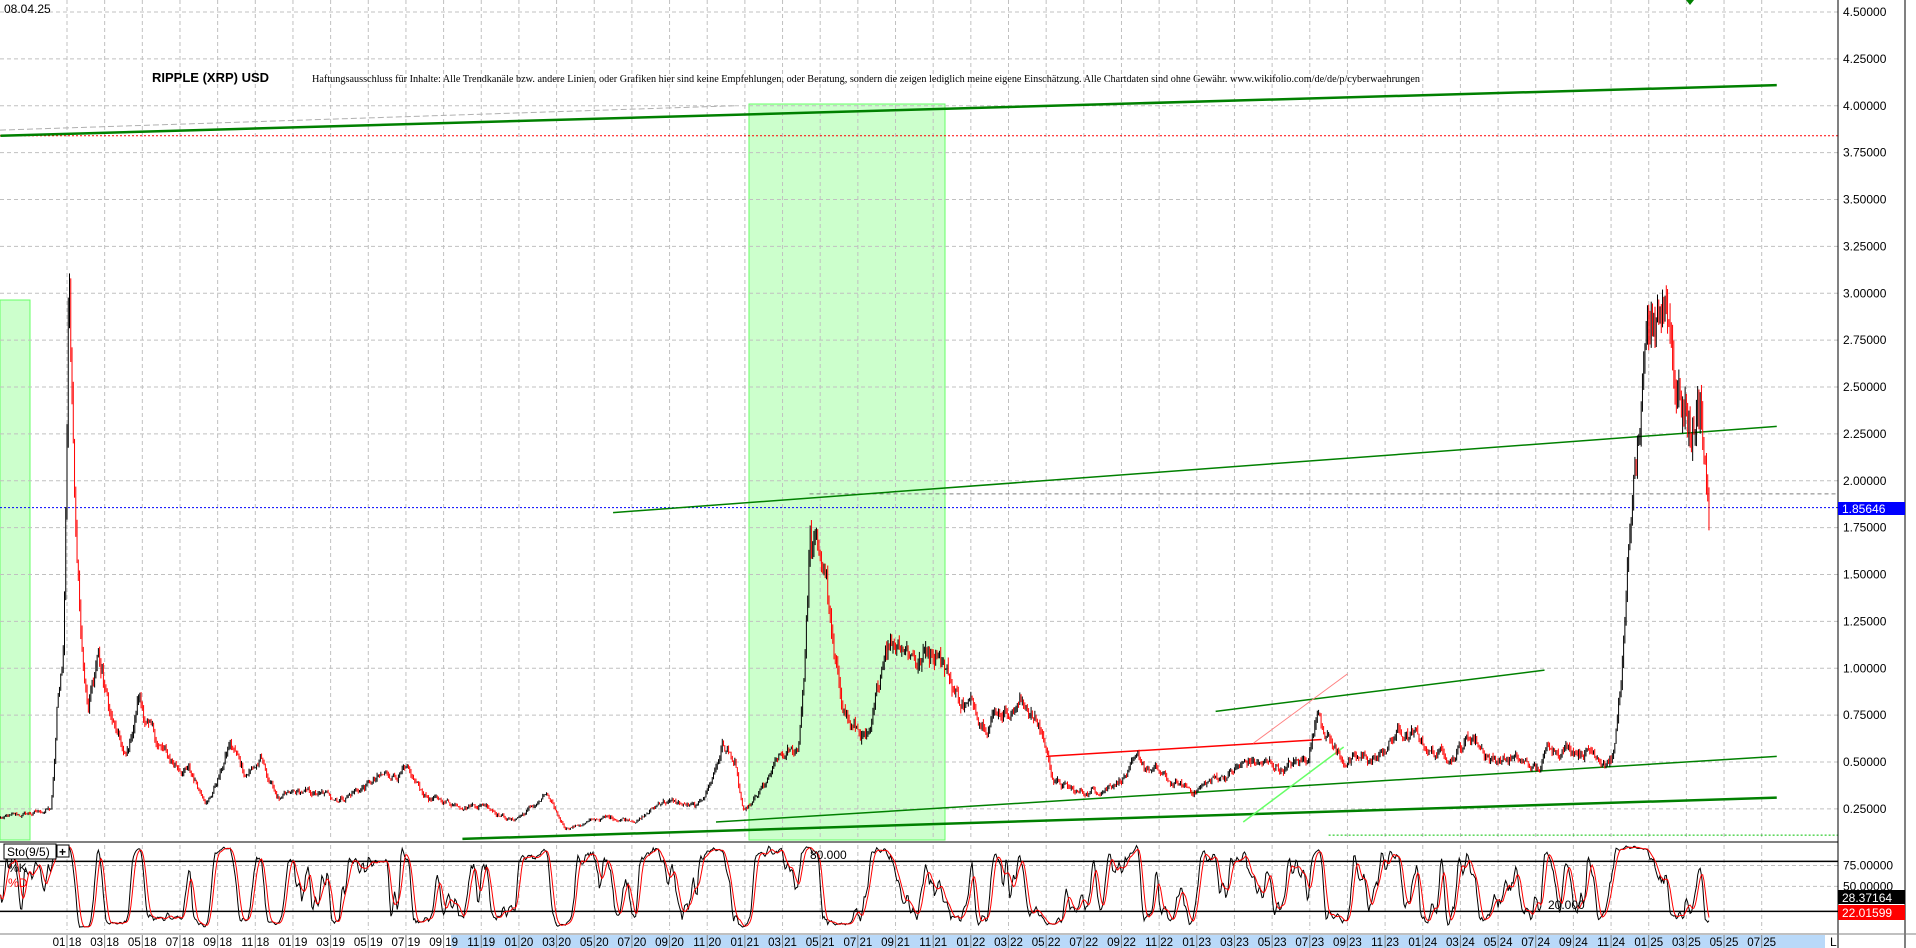 The width and height of the screenshot is (1916, 948). What do you see at coordinates (1347, 942) in the screenshot?
I see `x-tick-label: 09 23` at bounding box center [1347, 942].